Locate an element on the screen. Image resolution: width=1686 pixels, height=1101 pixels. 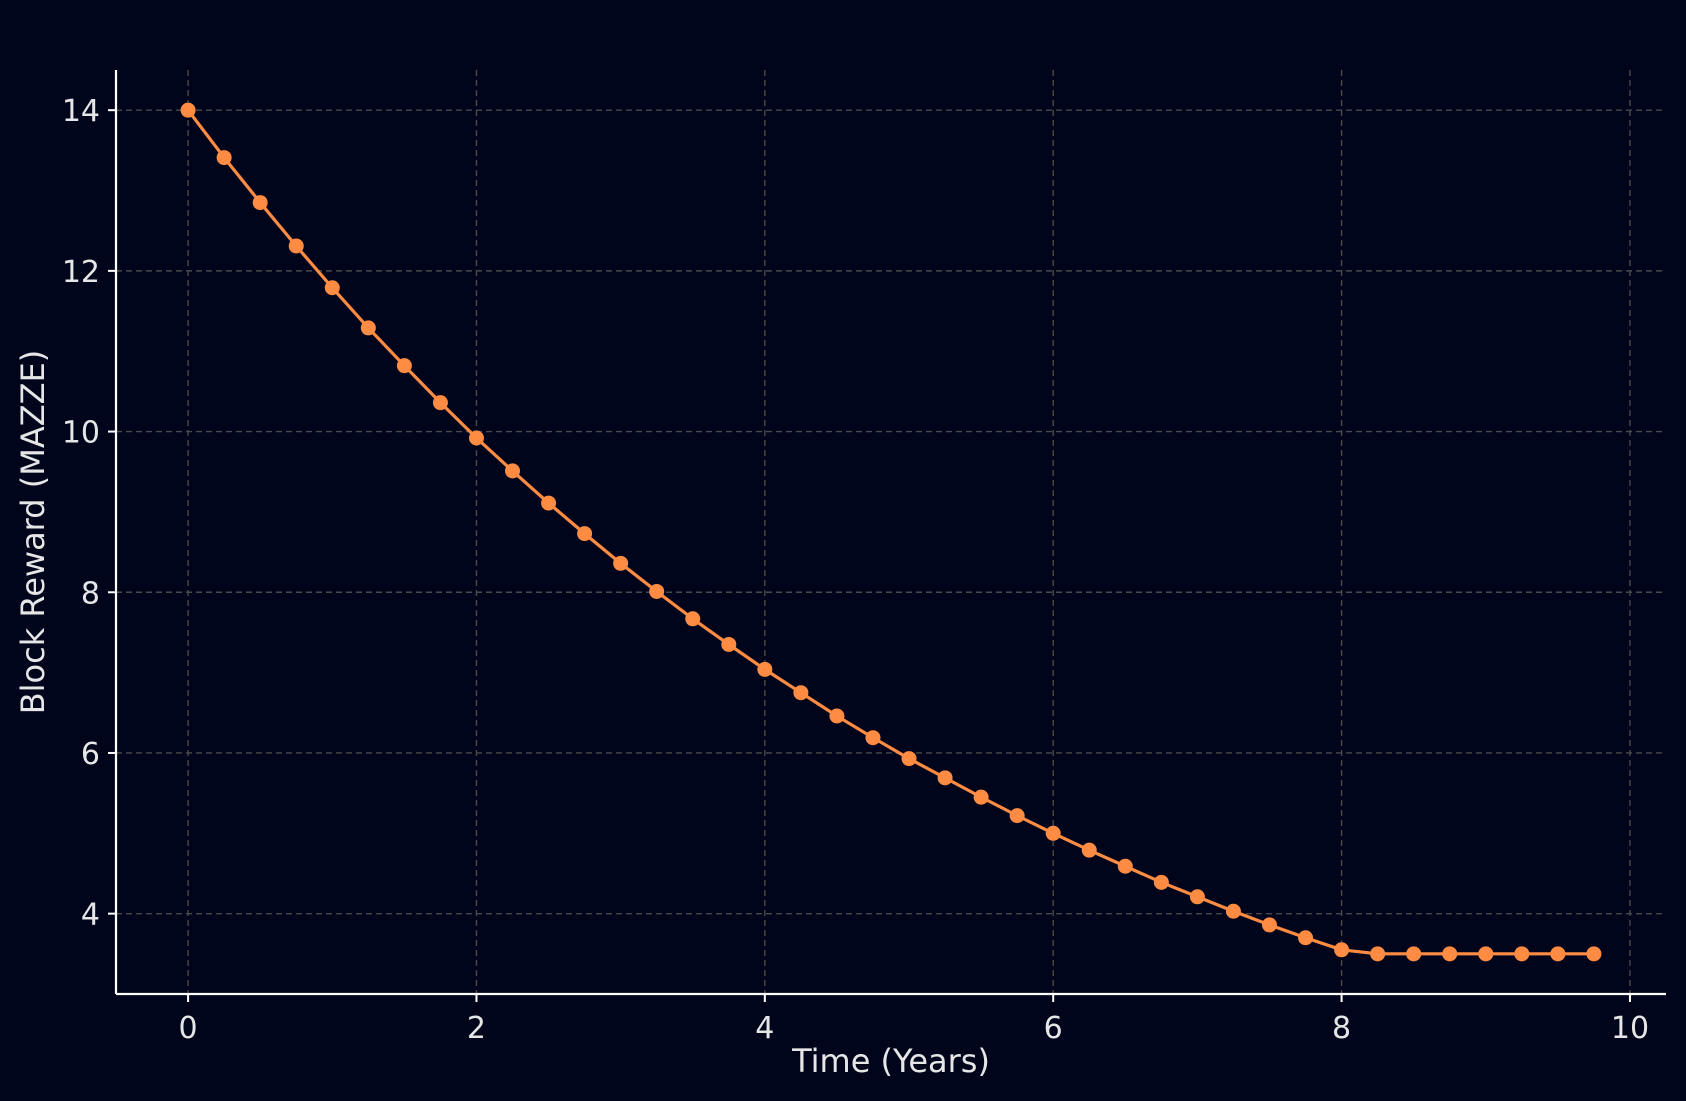
x-tick-label: 0 is located at coordinates (188, 1028).